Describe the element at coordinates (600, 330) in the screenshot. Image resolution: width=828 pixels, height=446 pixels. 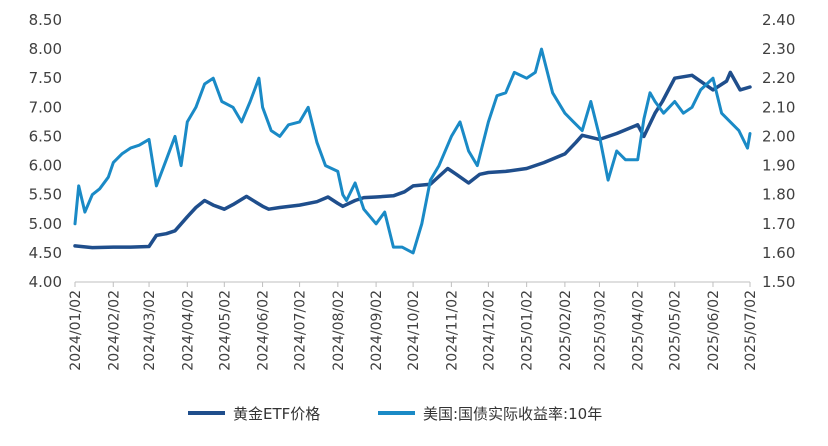
I see `x-tick-label: 2025/03/02` at that location.